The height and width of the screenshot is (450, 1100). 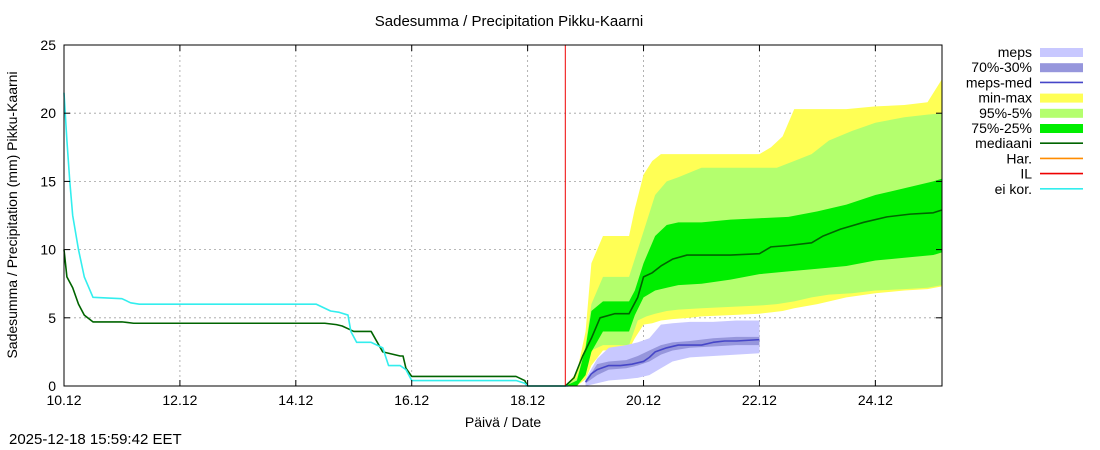 I want to click on legend-item-mediaani: mediaani, so click(x=1029, y=143).